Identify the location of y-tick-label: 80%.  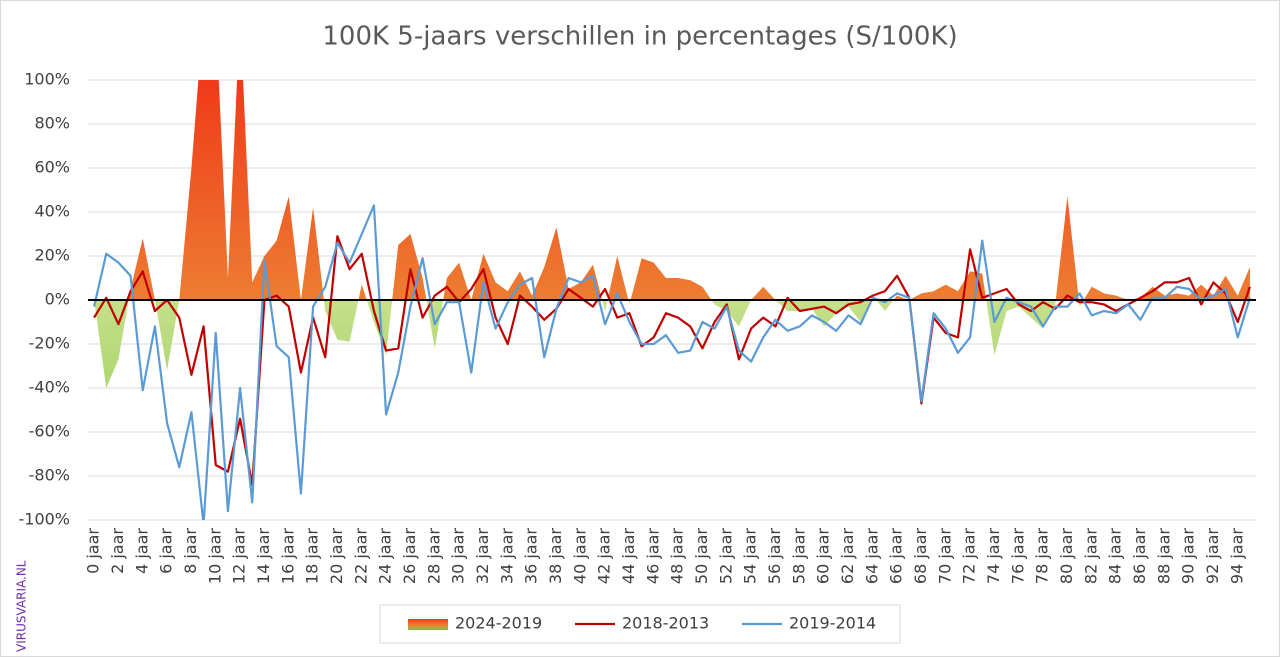
(52, 123).